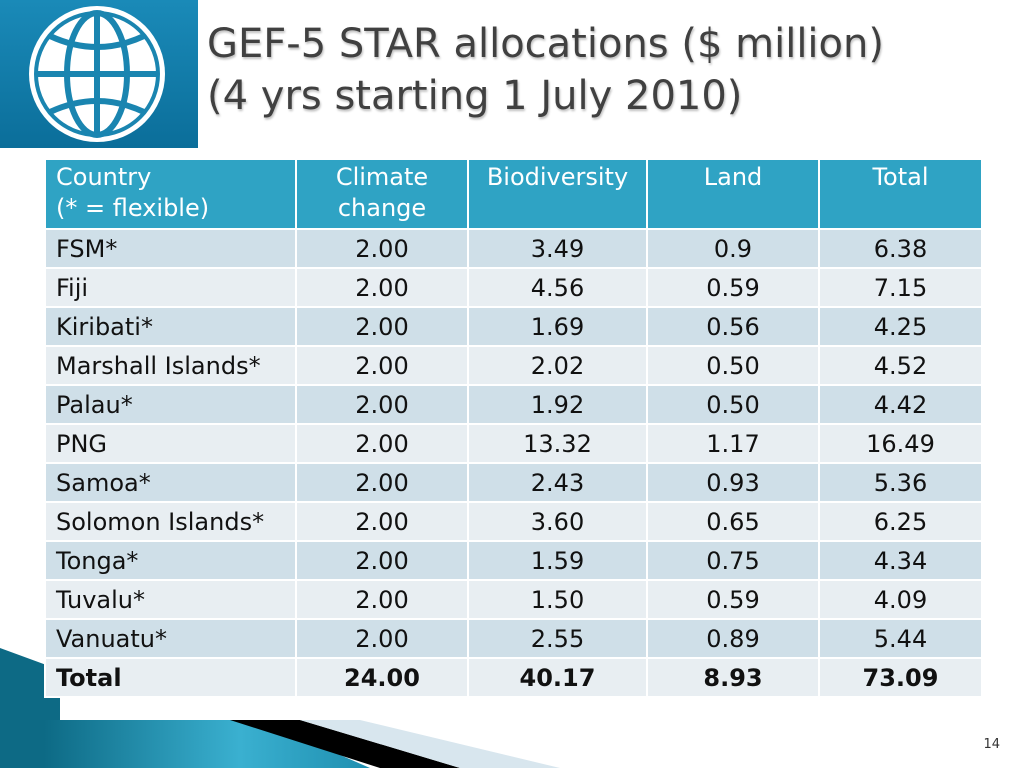 This screenshot has height=768, width=1024. What do you see at coordinates (557, 287) in the screenshot?
I see `biodiversity-cell: 4.56` at bounding box center [557, 287].